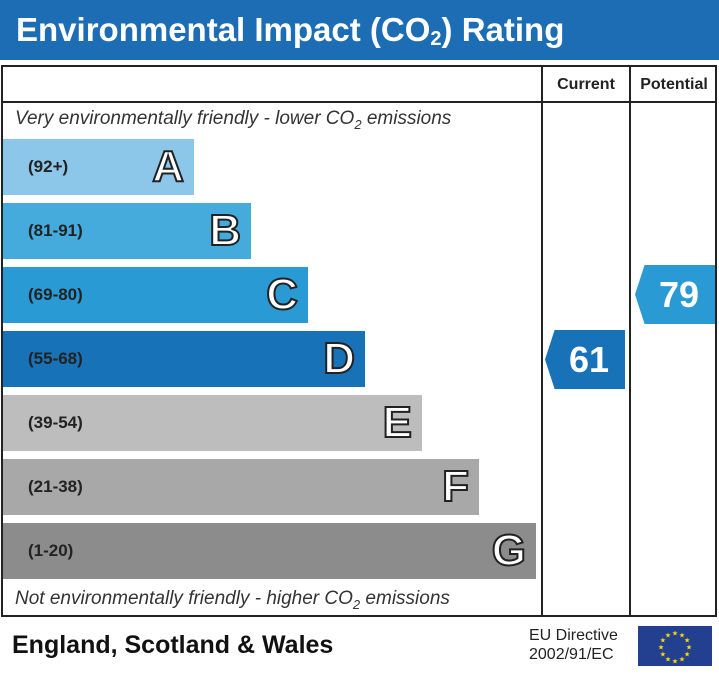 The height and width of the screenshot is (675, 719). What do you see at coordinates (675, 646) in the screenshot?
I see `eu-flag-icon: ★ ★ ★ ★ ★ ★ ★ ★ ★ ★ ★ ★` at bounding box center [675, 646].